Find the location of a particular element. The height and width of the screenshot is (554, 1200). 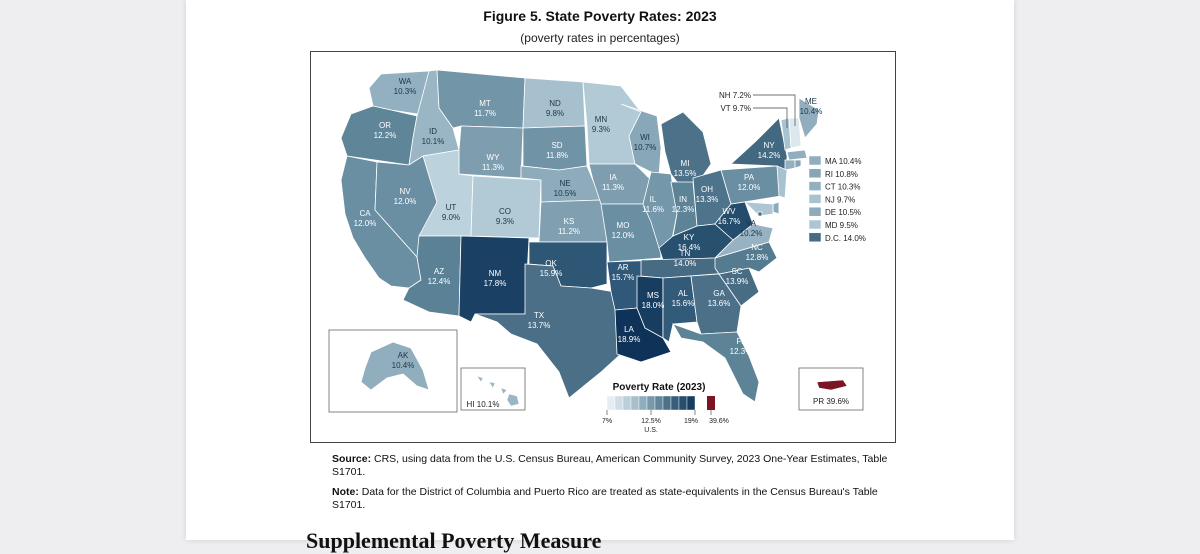

state-value-ut: 9.0% is located at coordinates (451, 217).